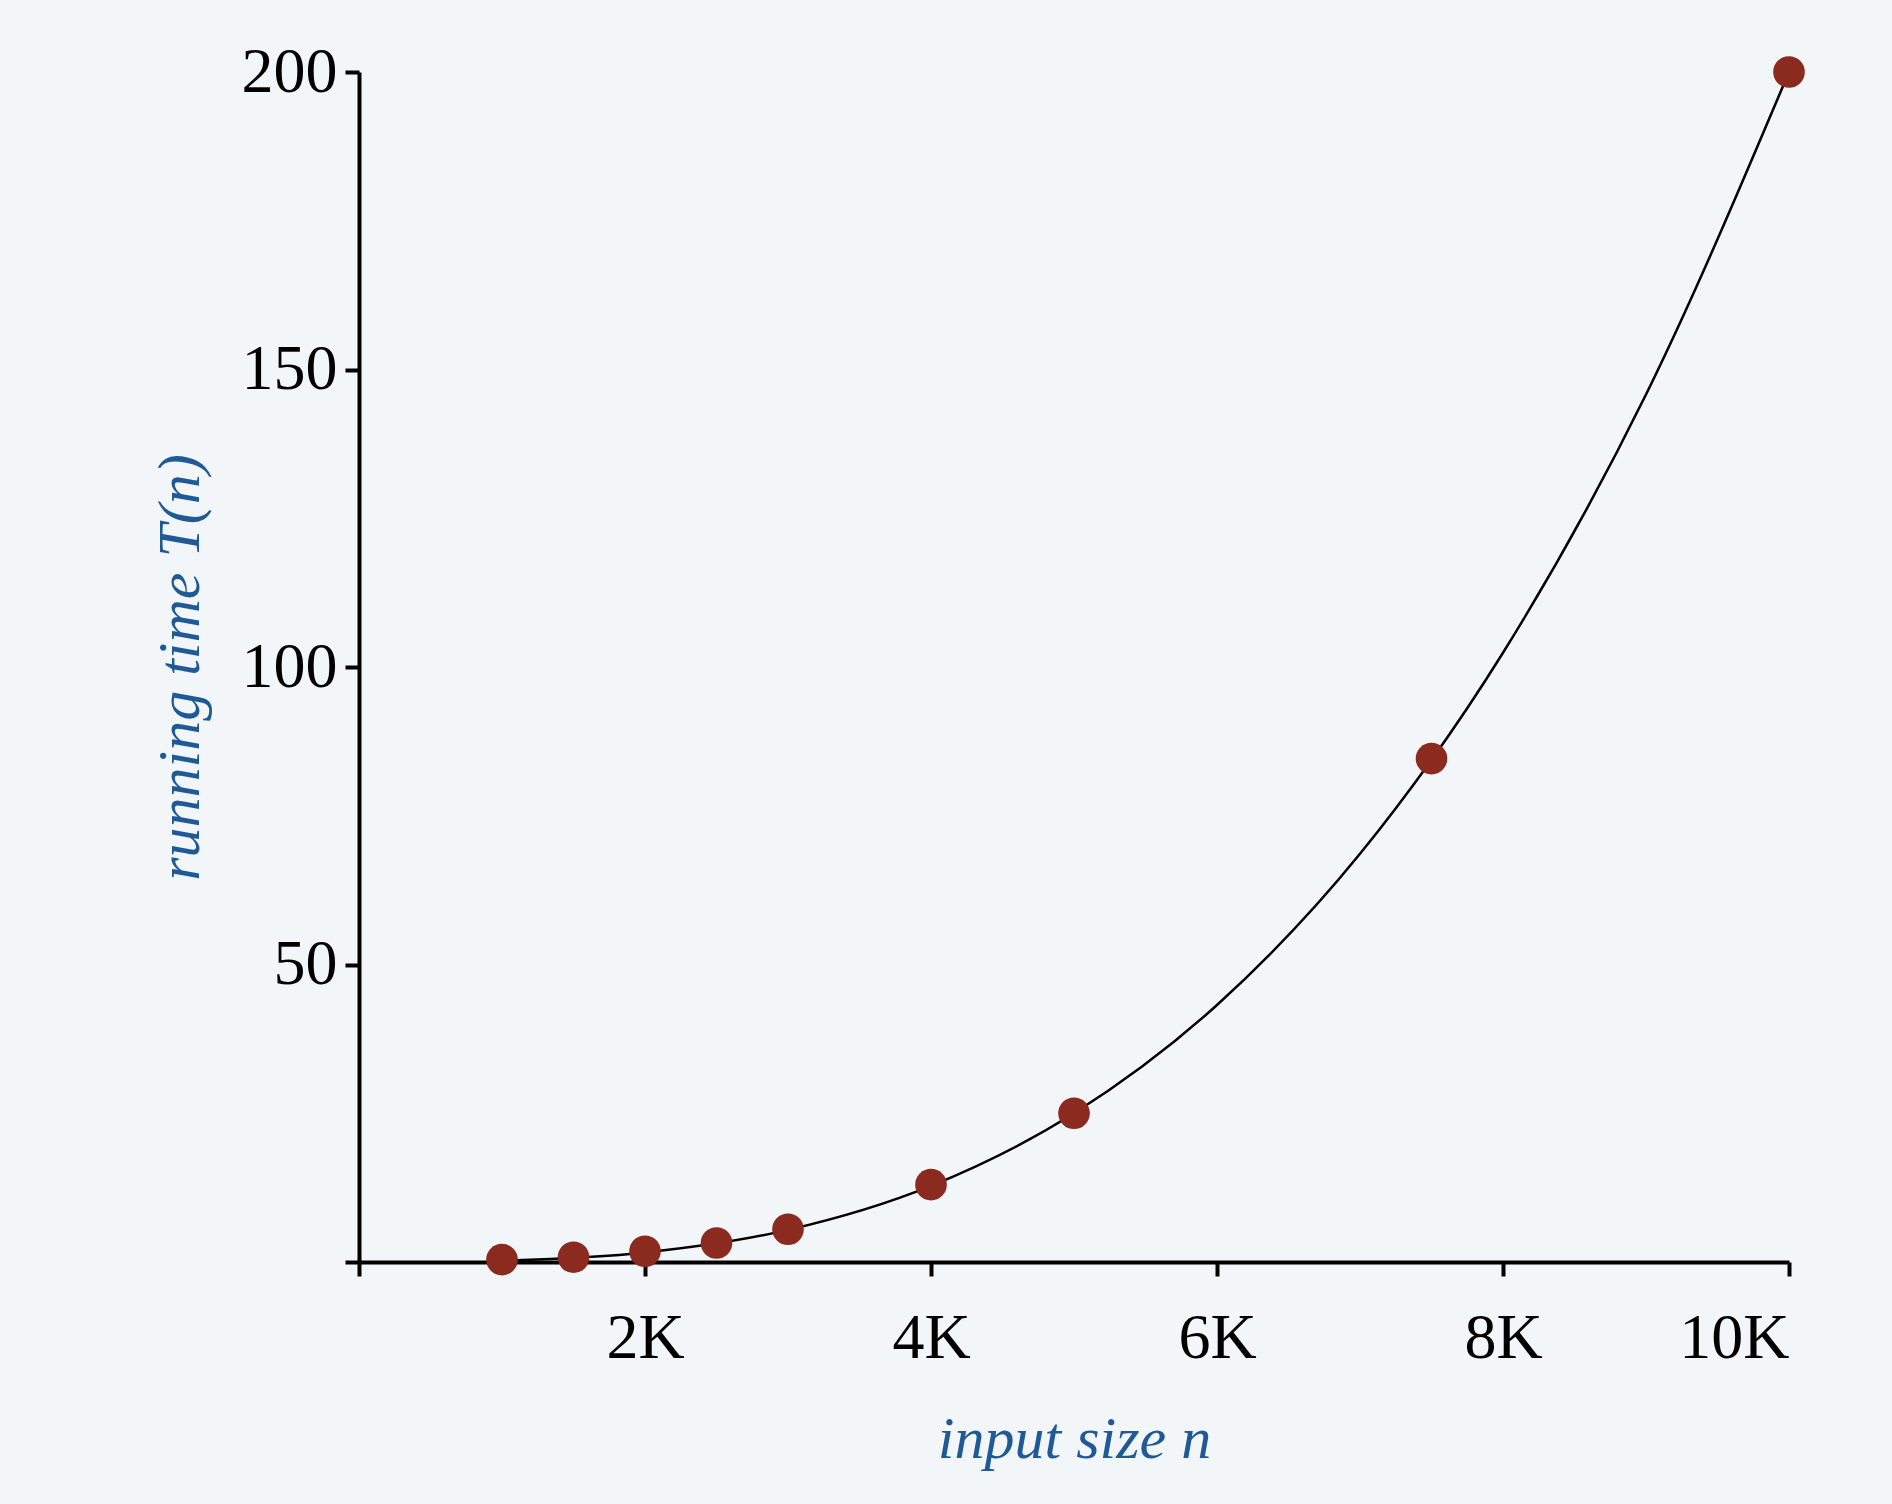 The width and height of the screenshot is (1892, 1504). What do you see at coordinates (305, 962) in the screenshot?
I see `y-tick-label: 50` at bounding box center [305, 962].